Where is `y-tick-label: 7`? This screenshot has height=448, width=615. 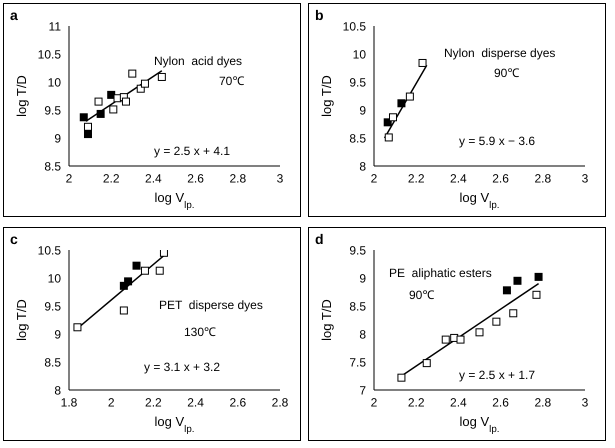 y-tick-label: 7 is located at coordinates (362, 390).